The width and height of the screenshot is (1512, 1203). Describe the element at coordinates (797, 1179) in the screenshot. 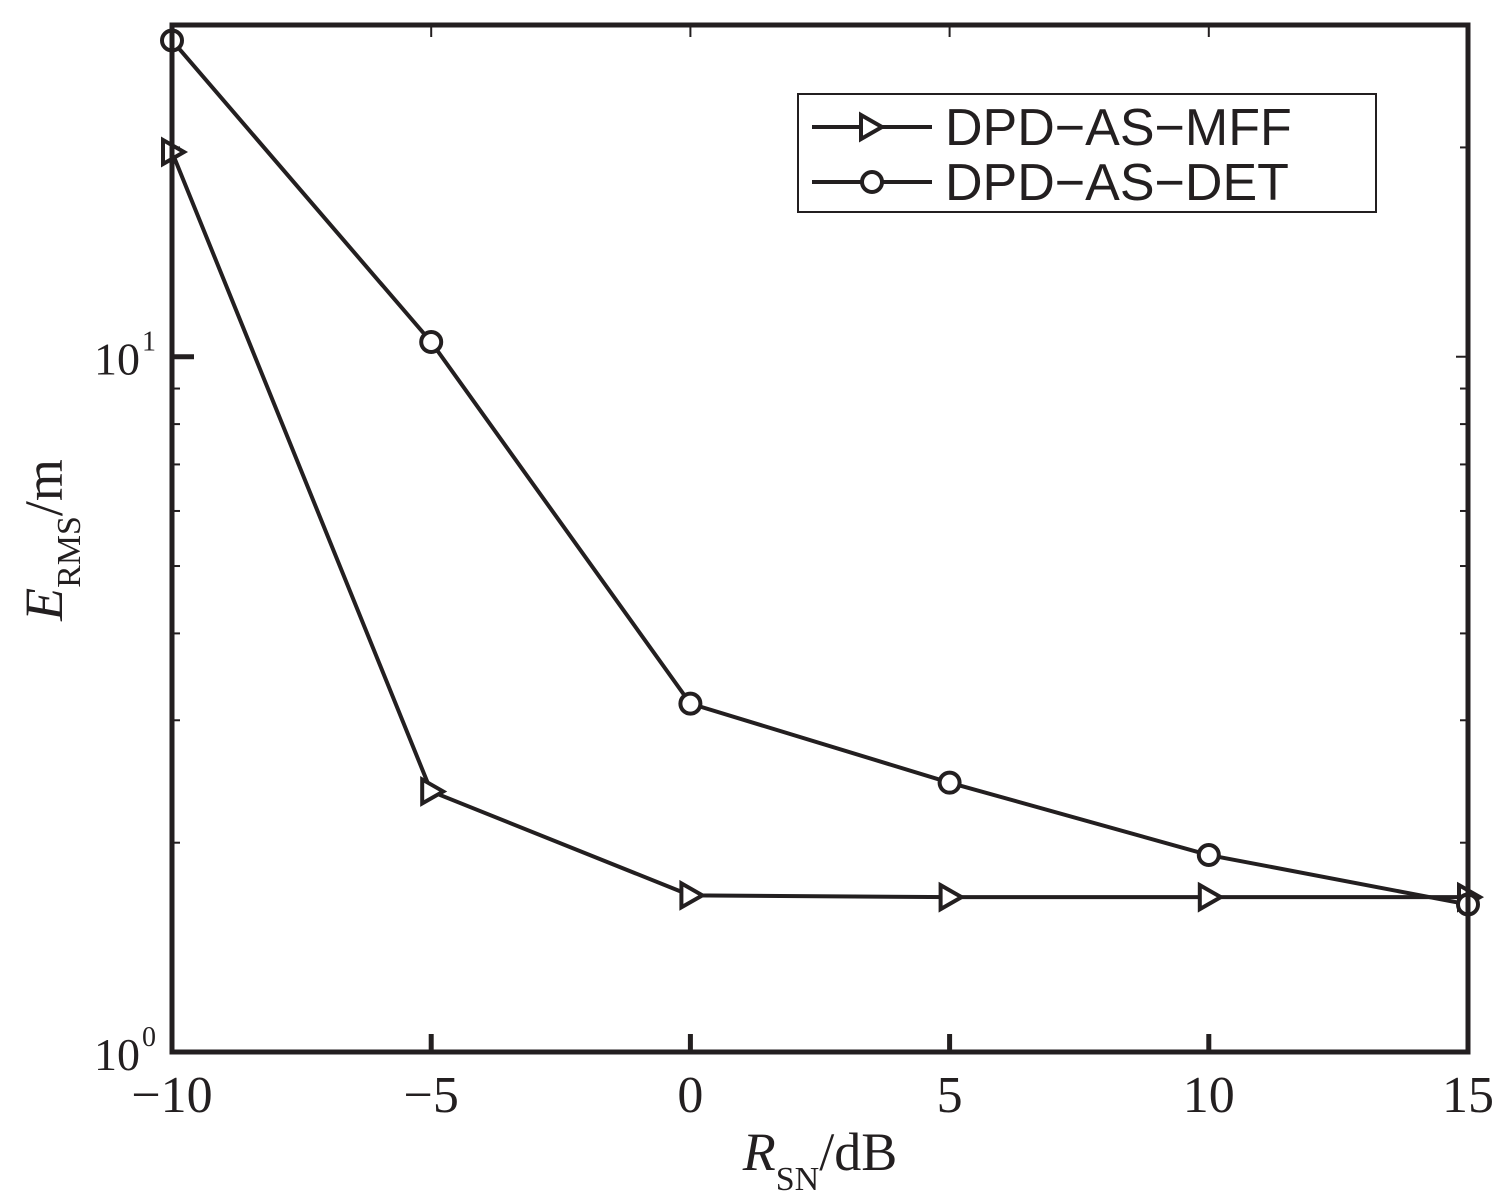

I see `x-axis-label-sub: SN` at that location.